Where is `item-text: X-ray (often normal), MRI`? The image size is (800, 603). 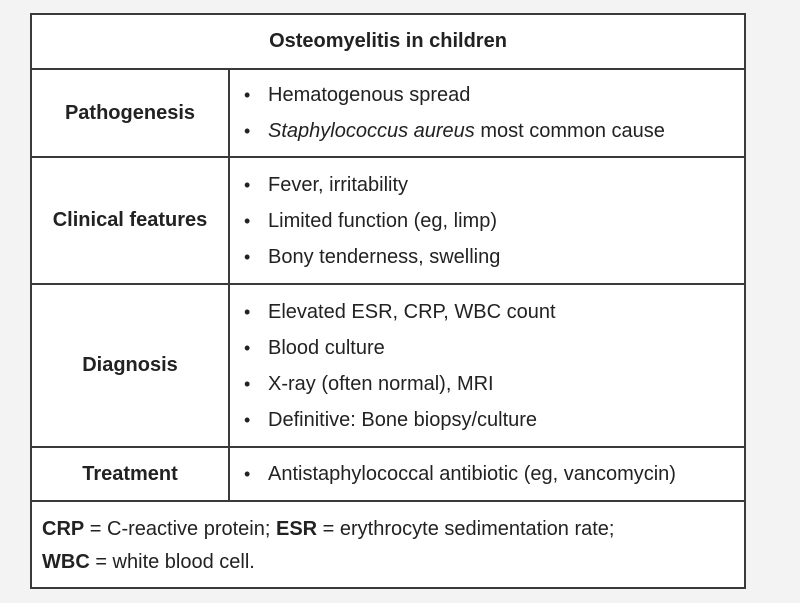 item-text: X-ray (often normal), MRI is located at coordinates (381, 383).